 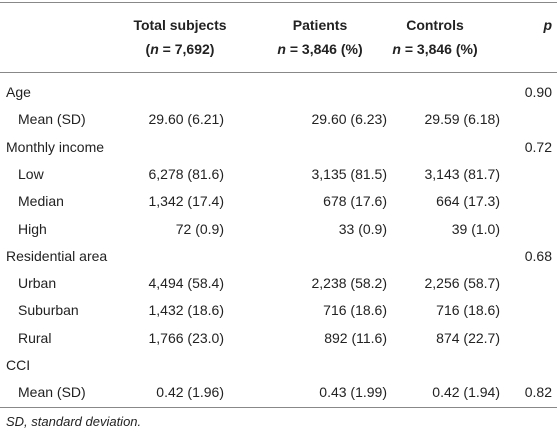 What do you see at coordinates (435, 25) in the screenshot?
I see `column-title: Controls` at bounding box center [435, 25].